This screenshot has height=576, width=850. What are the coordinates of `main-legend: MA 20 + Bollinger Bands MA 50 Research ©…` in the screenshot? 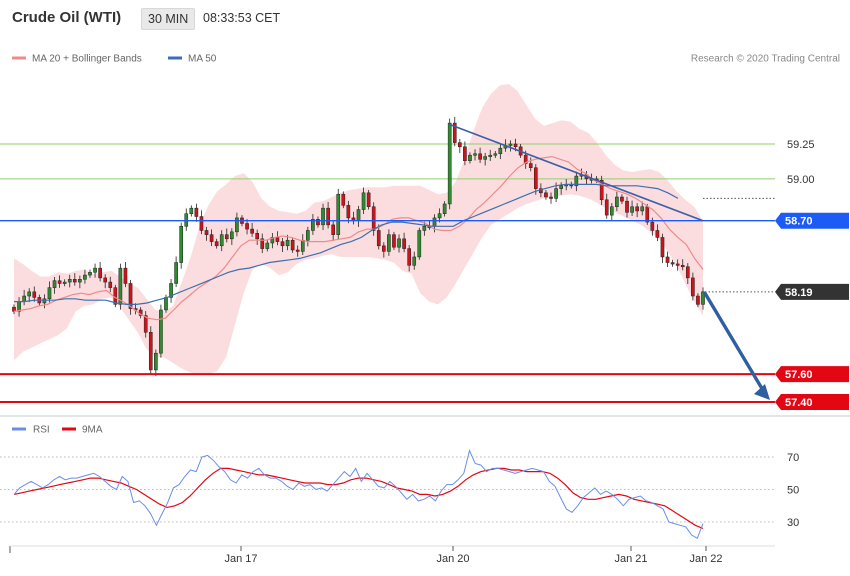 It's located at (426, 59).